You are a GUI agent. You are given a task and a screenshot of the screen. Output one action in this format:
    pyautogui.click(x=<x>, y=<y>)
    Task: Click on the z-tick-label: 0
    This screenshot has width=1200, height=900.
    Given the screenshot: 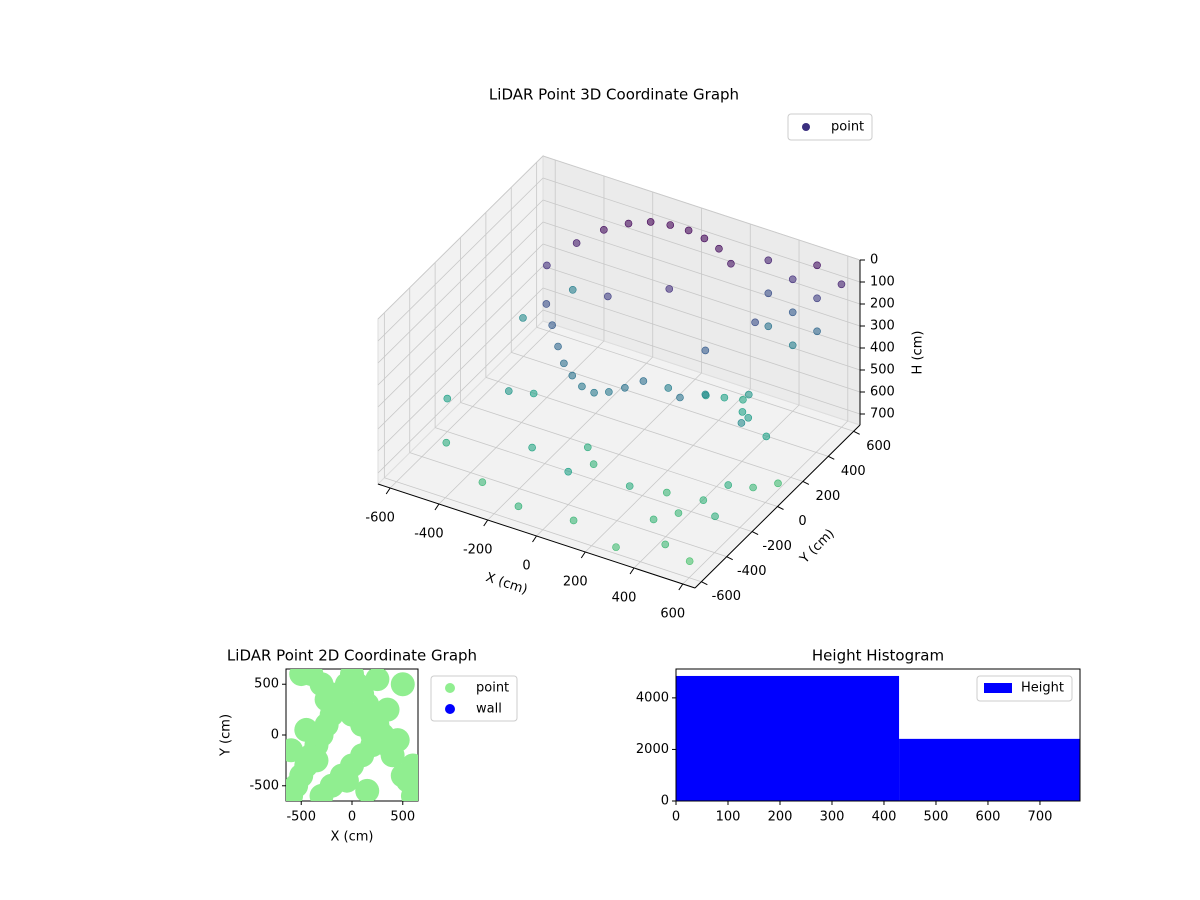 What is the action you would take?
    pyautogui.click(x=874, y=260)
    